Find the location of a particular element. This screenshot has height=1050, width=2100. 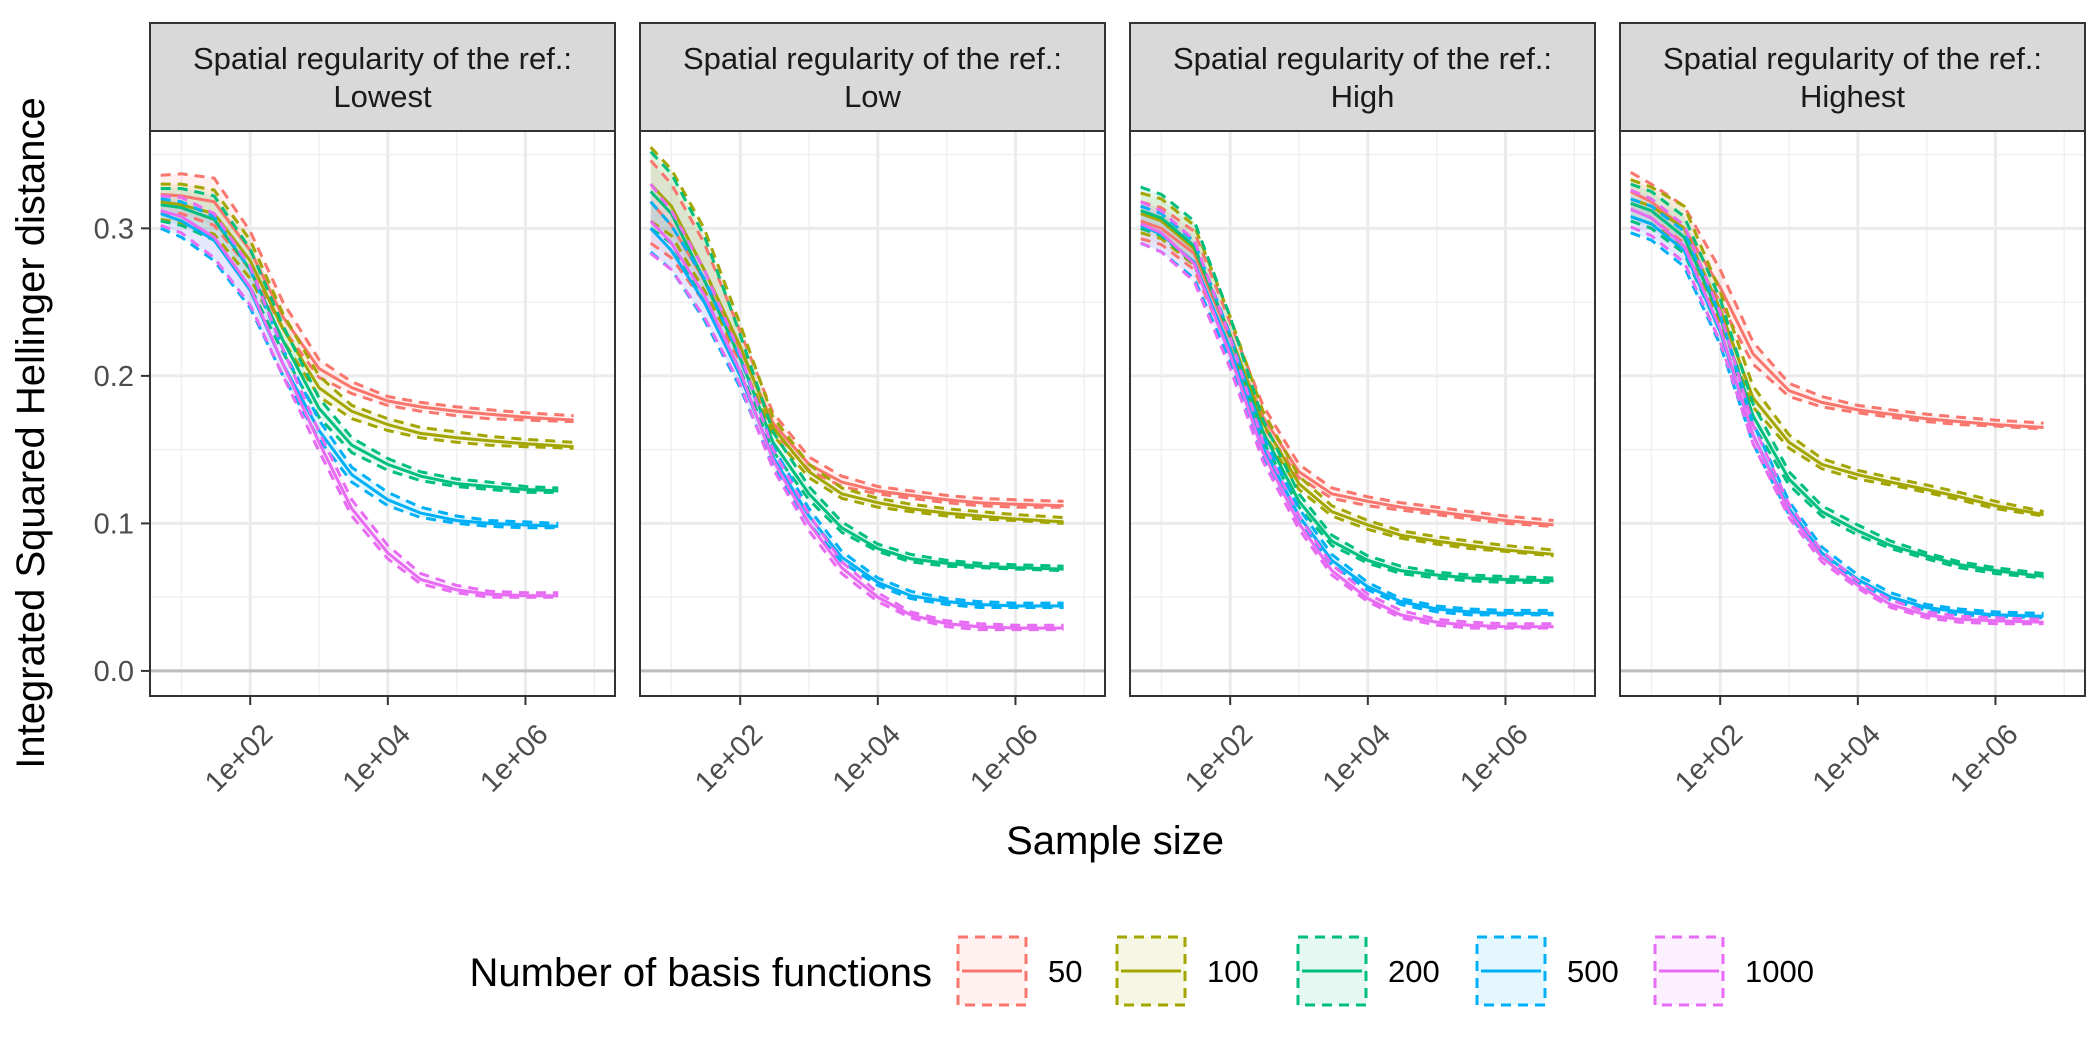

legend-label: 50 is located at coordinates (1065, 971).